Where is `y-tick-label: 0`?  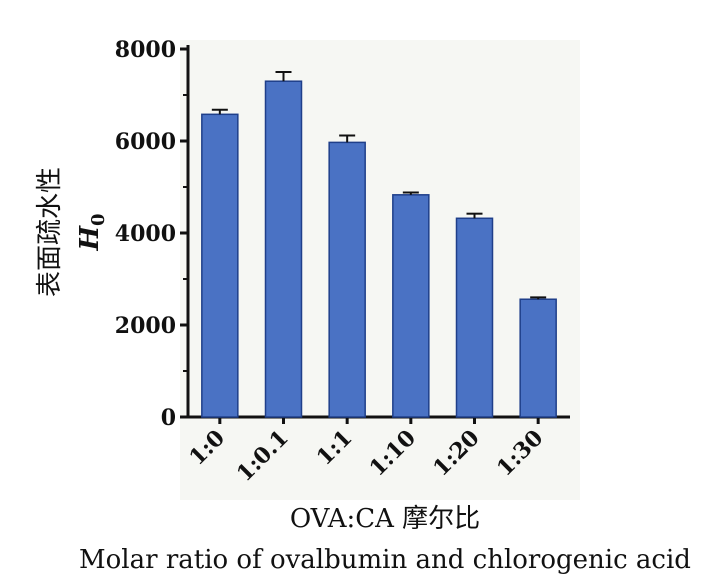 y-tick-label: 0 is located at coordinates (168, 418).